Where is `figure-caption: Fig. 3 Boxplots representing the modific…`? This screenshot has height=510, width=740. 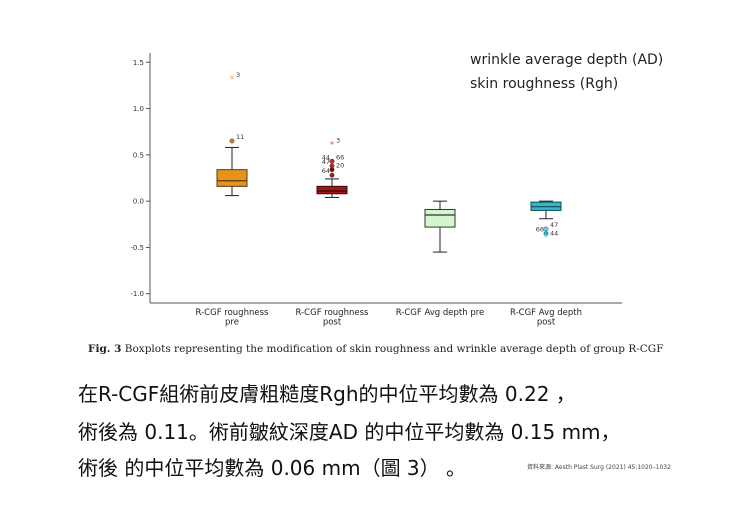 figure-caption: Fig. 3 Boxplots representing the modific… is located at coordinates (375, 349).